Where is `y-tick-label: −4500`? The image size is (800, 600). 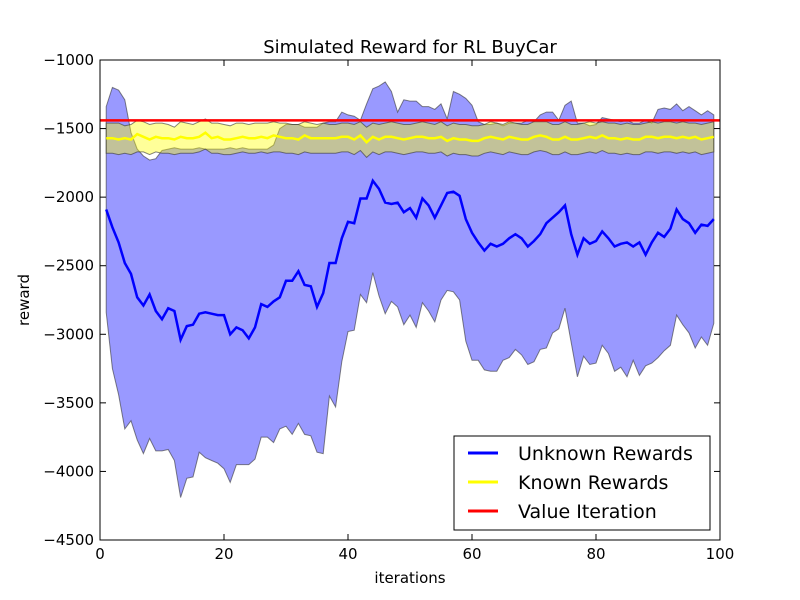 y-tick-label: −4500 is located at coordinates (68, 540).